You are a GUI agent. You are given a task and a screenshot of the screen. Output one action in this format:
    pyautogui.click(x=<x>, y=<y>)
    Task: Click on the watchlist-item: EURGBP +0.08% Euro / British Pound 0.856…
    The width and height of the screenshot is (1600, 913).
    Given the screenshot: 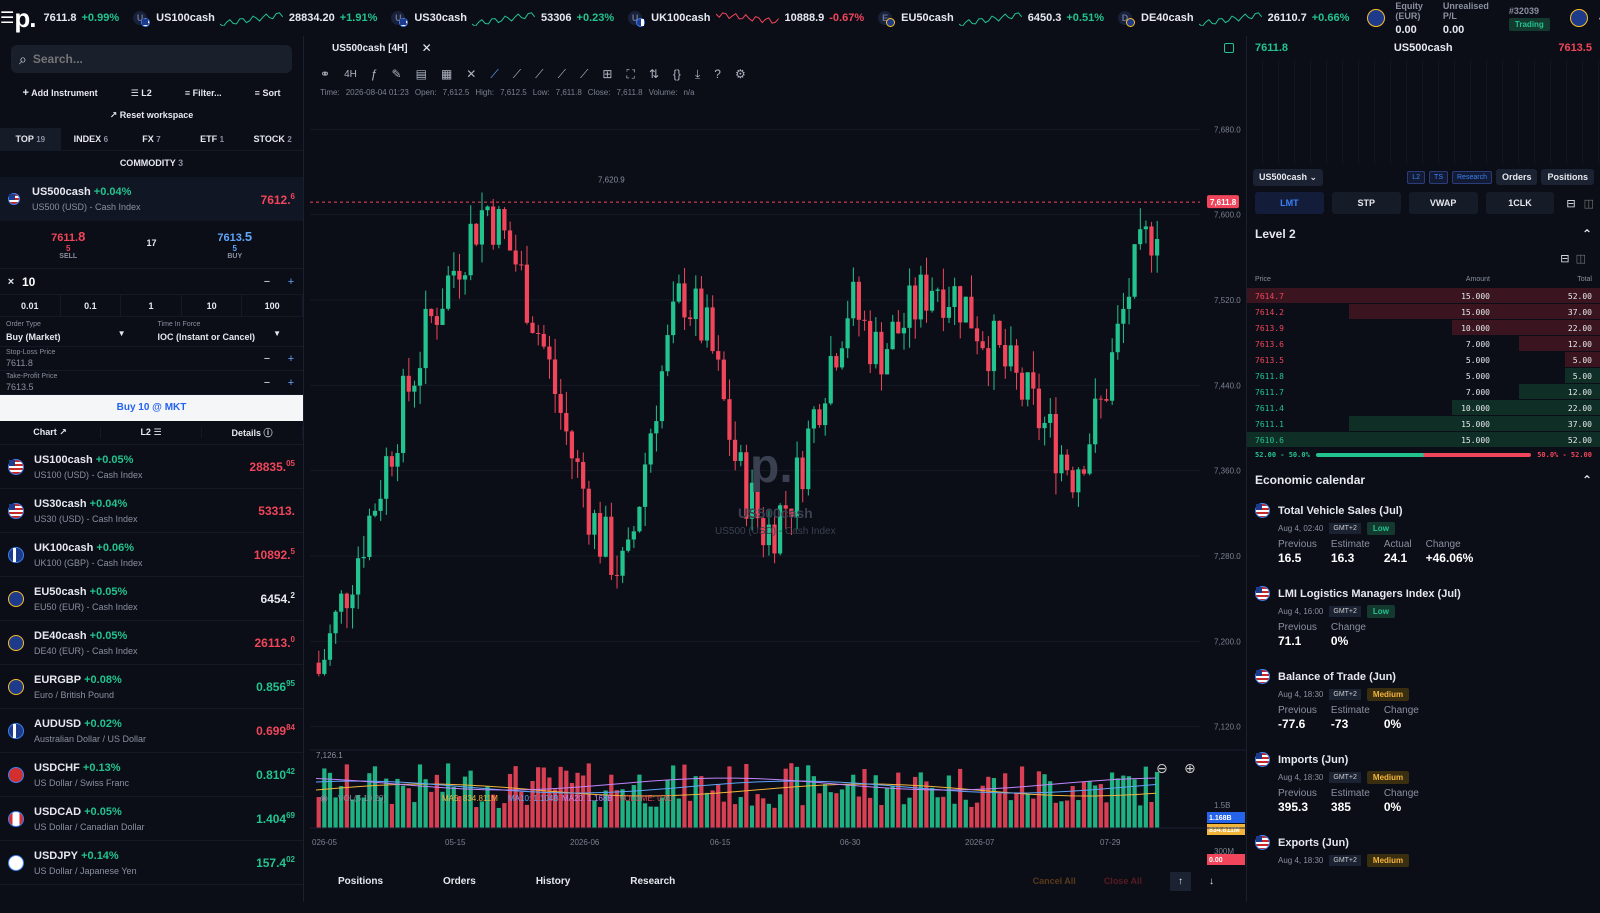 What is the action you would take?
    pyautogui.click(x=151, y=687)
    